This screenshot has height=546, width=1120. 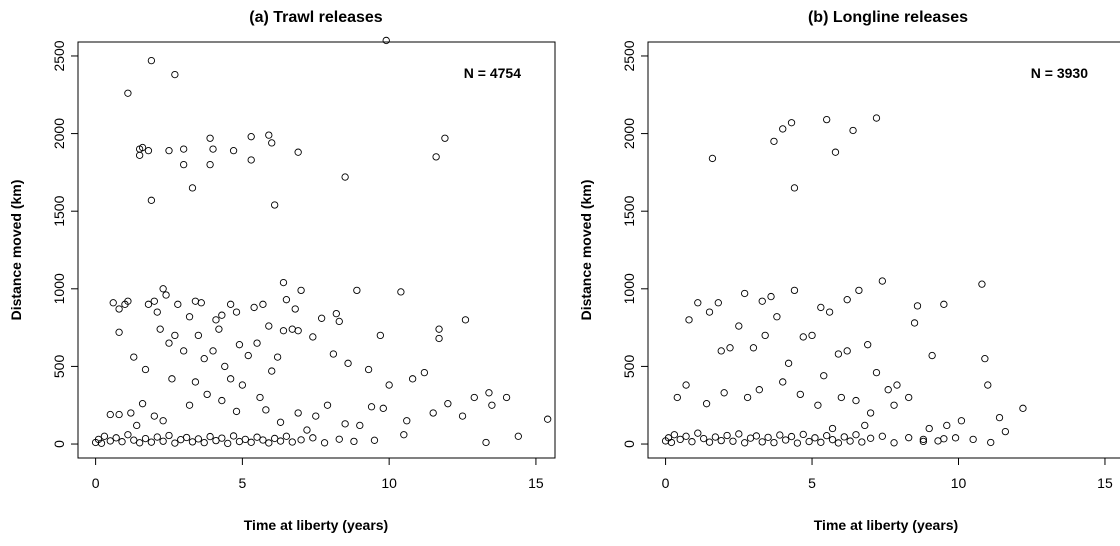 What do you see at coordinates (59, 367) in the screenshot?
I see `y-tick-label: 500` at bounding box center [59, 367].